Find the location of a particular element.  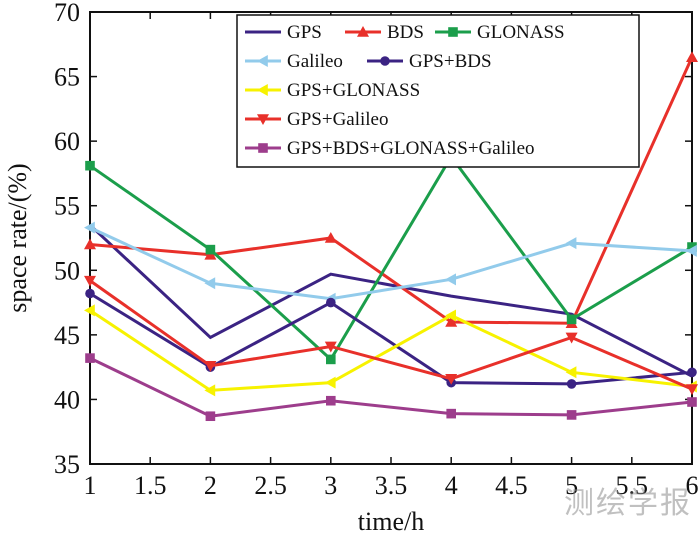

legend-entry: BDS is located at coordinates (384, 32).